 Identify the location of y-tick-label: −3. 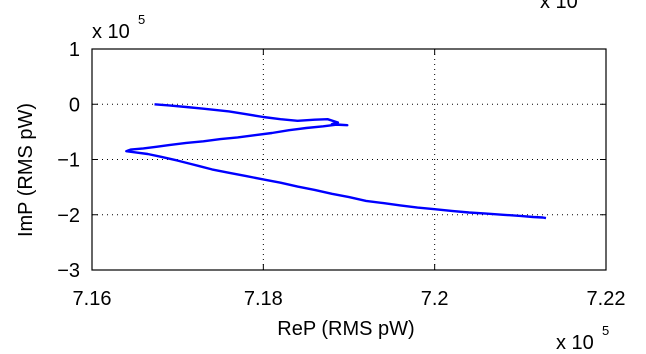
(68, 271).